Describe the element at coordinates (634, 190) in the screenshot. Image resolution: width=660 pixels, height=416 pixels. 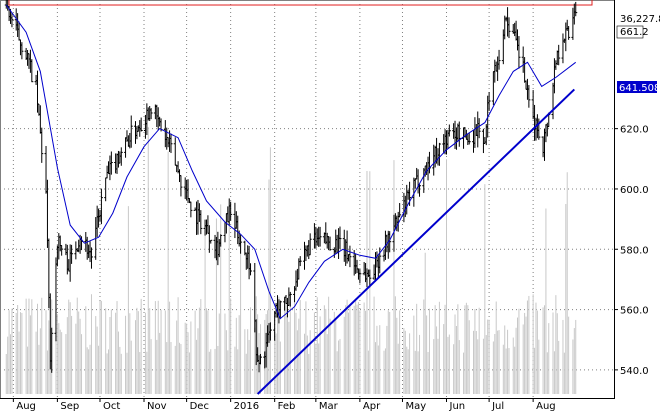
I see `y-tick-label: 600.0` at that location.